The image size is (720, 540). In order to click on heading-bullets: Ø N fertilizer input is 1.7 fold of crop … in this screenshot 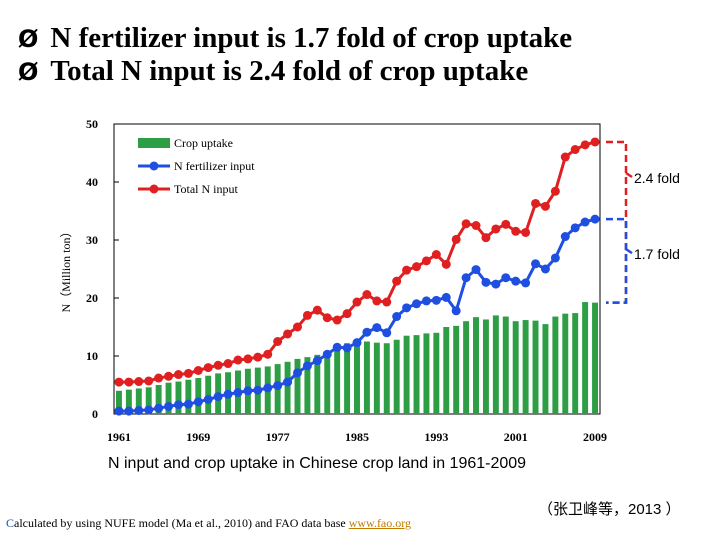, I will do `click(295, 55)`.